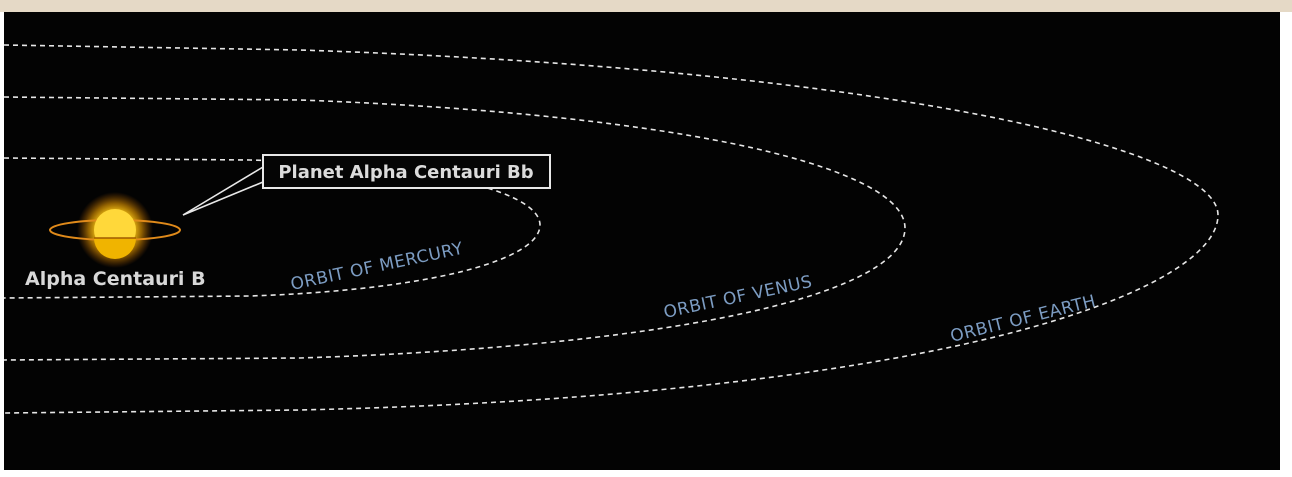 The image size is (1292, 477). What do you see at coordinates (646, 6) in the screenshot?
I see `top-strip` at bounding box center [646, 6].